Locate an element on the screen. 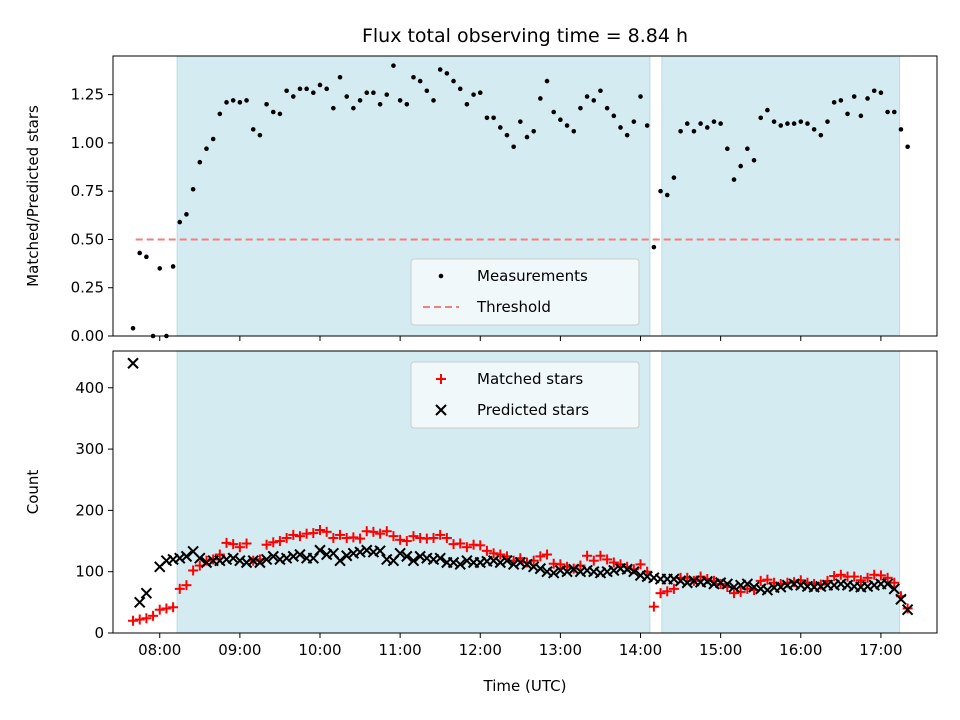  x-tick-label: 11:00 is located at coordinates (400, 650).